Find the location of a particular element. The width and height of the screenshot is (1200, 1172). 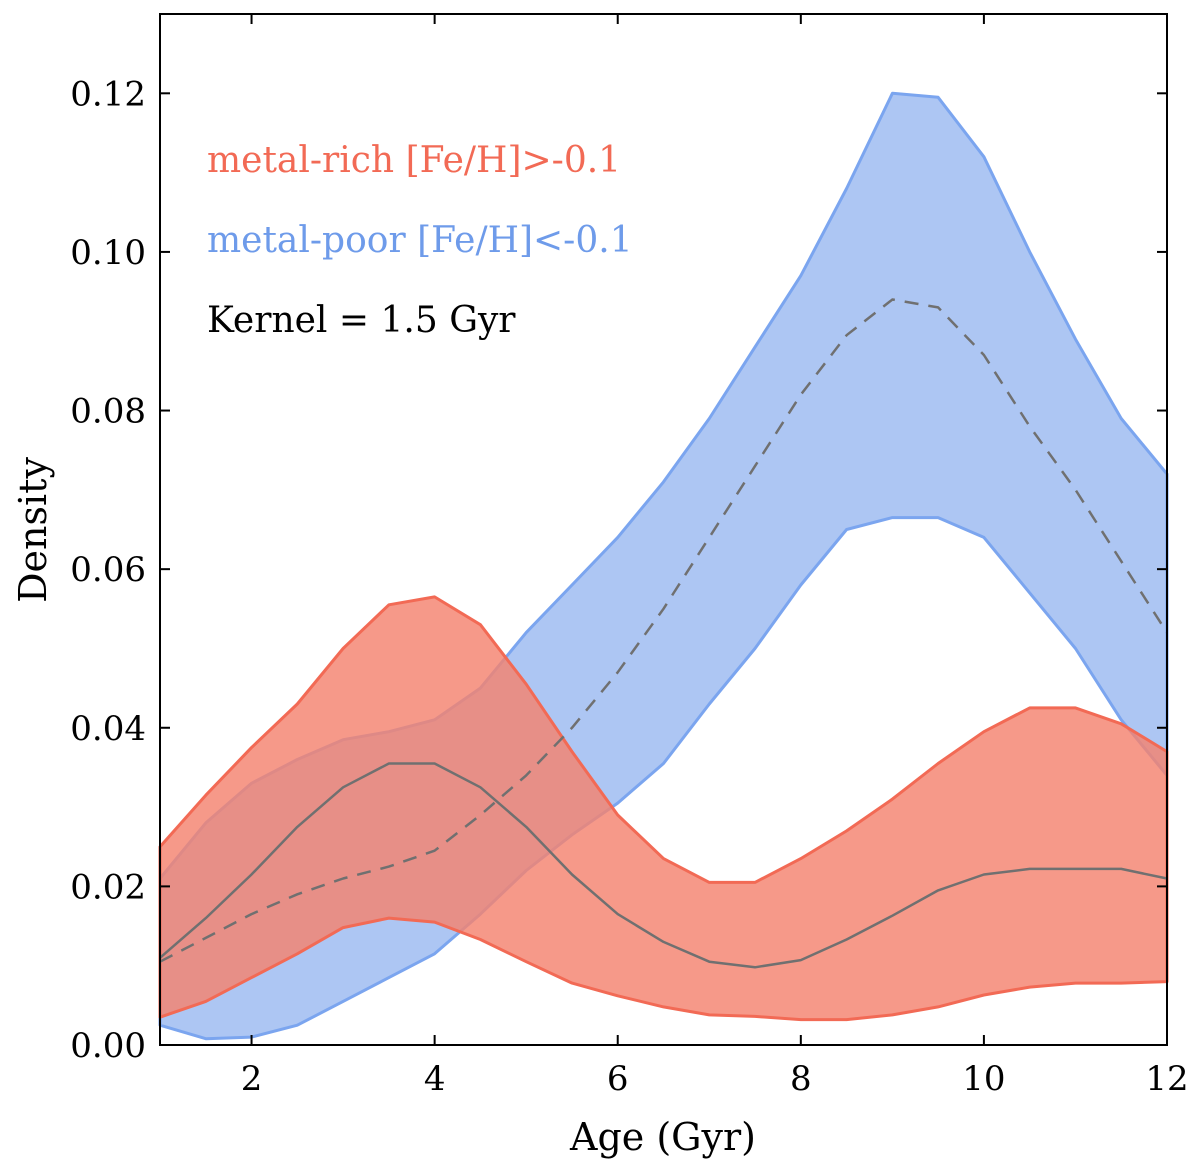

x-axis-title: Age (Gyr) is located at coordinates (662, 1137).